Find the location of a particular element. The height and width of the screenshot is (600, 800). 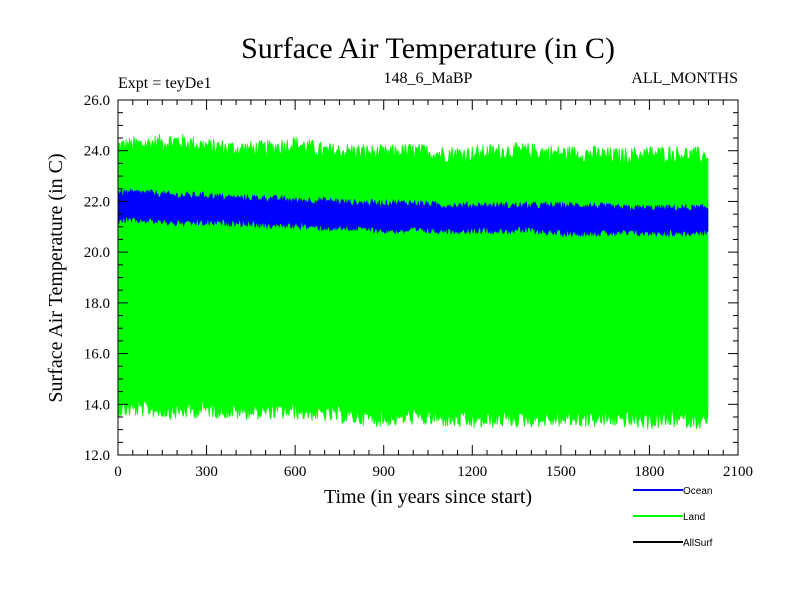

x-tick-label: 1500 is located at coordinates (561, 472).